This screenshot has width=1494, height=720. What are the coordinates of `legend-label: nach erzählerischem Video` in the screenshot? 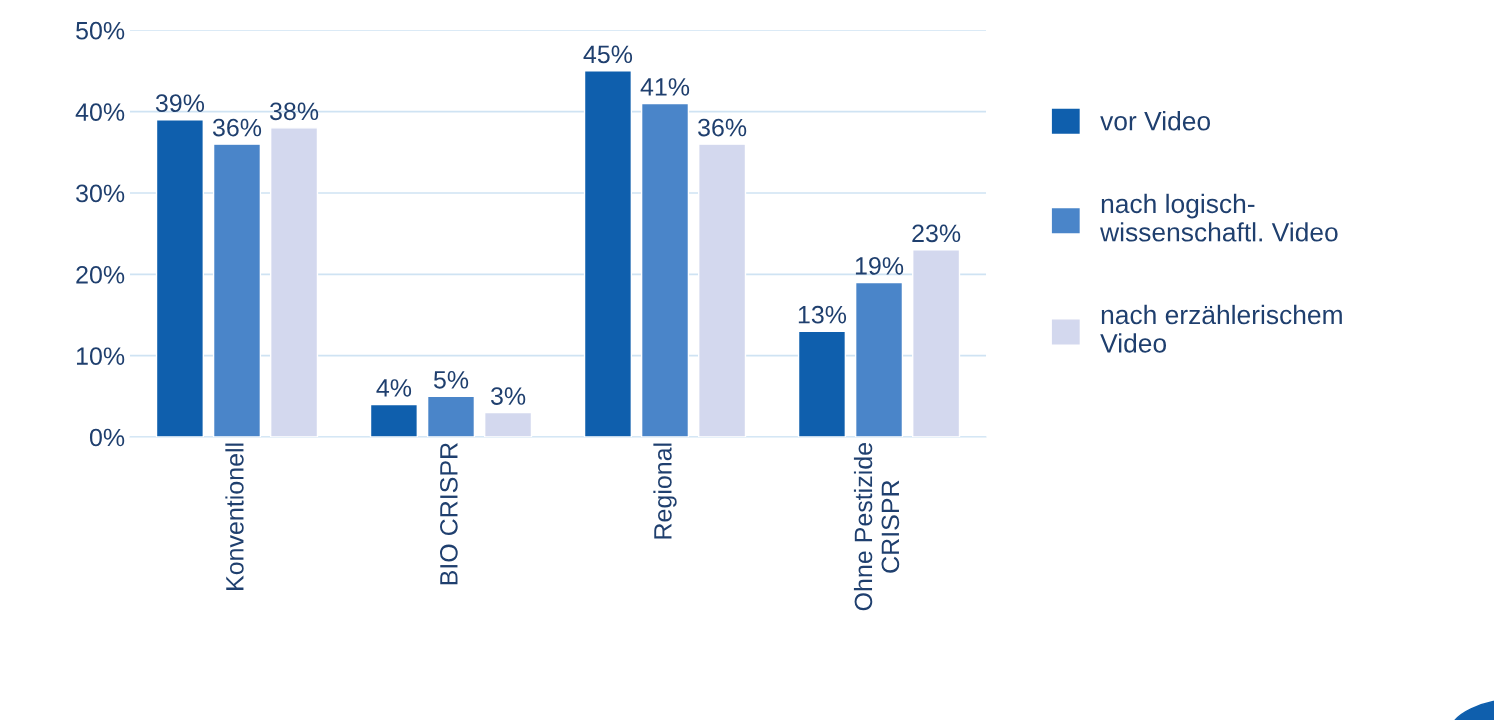 It's located at (1221, 328).